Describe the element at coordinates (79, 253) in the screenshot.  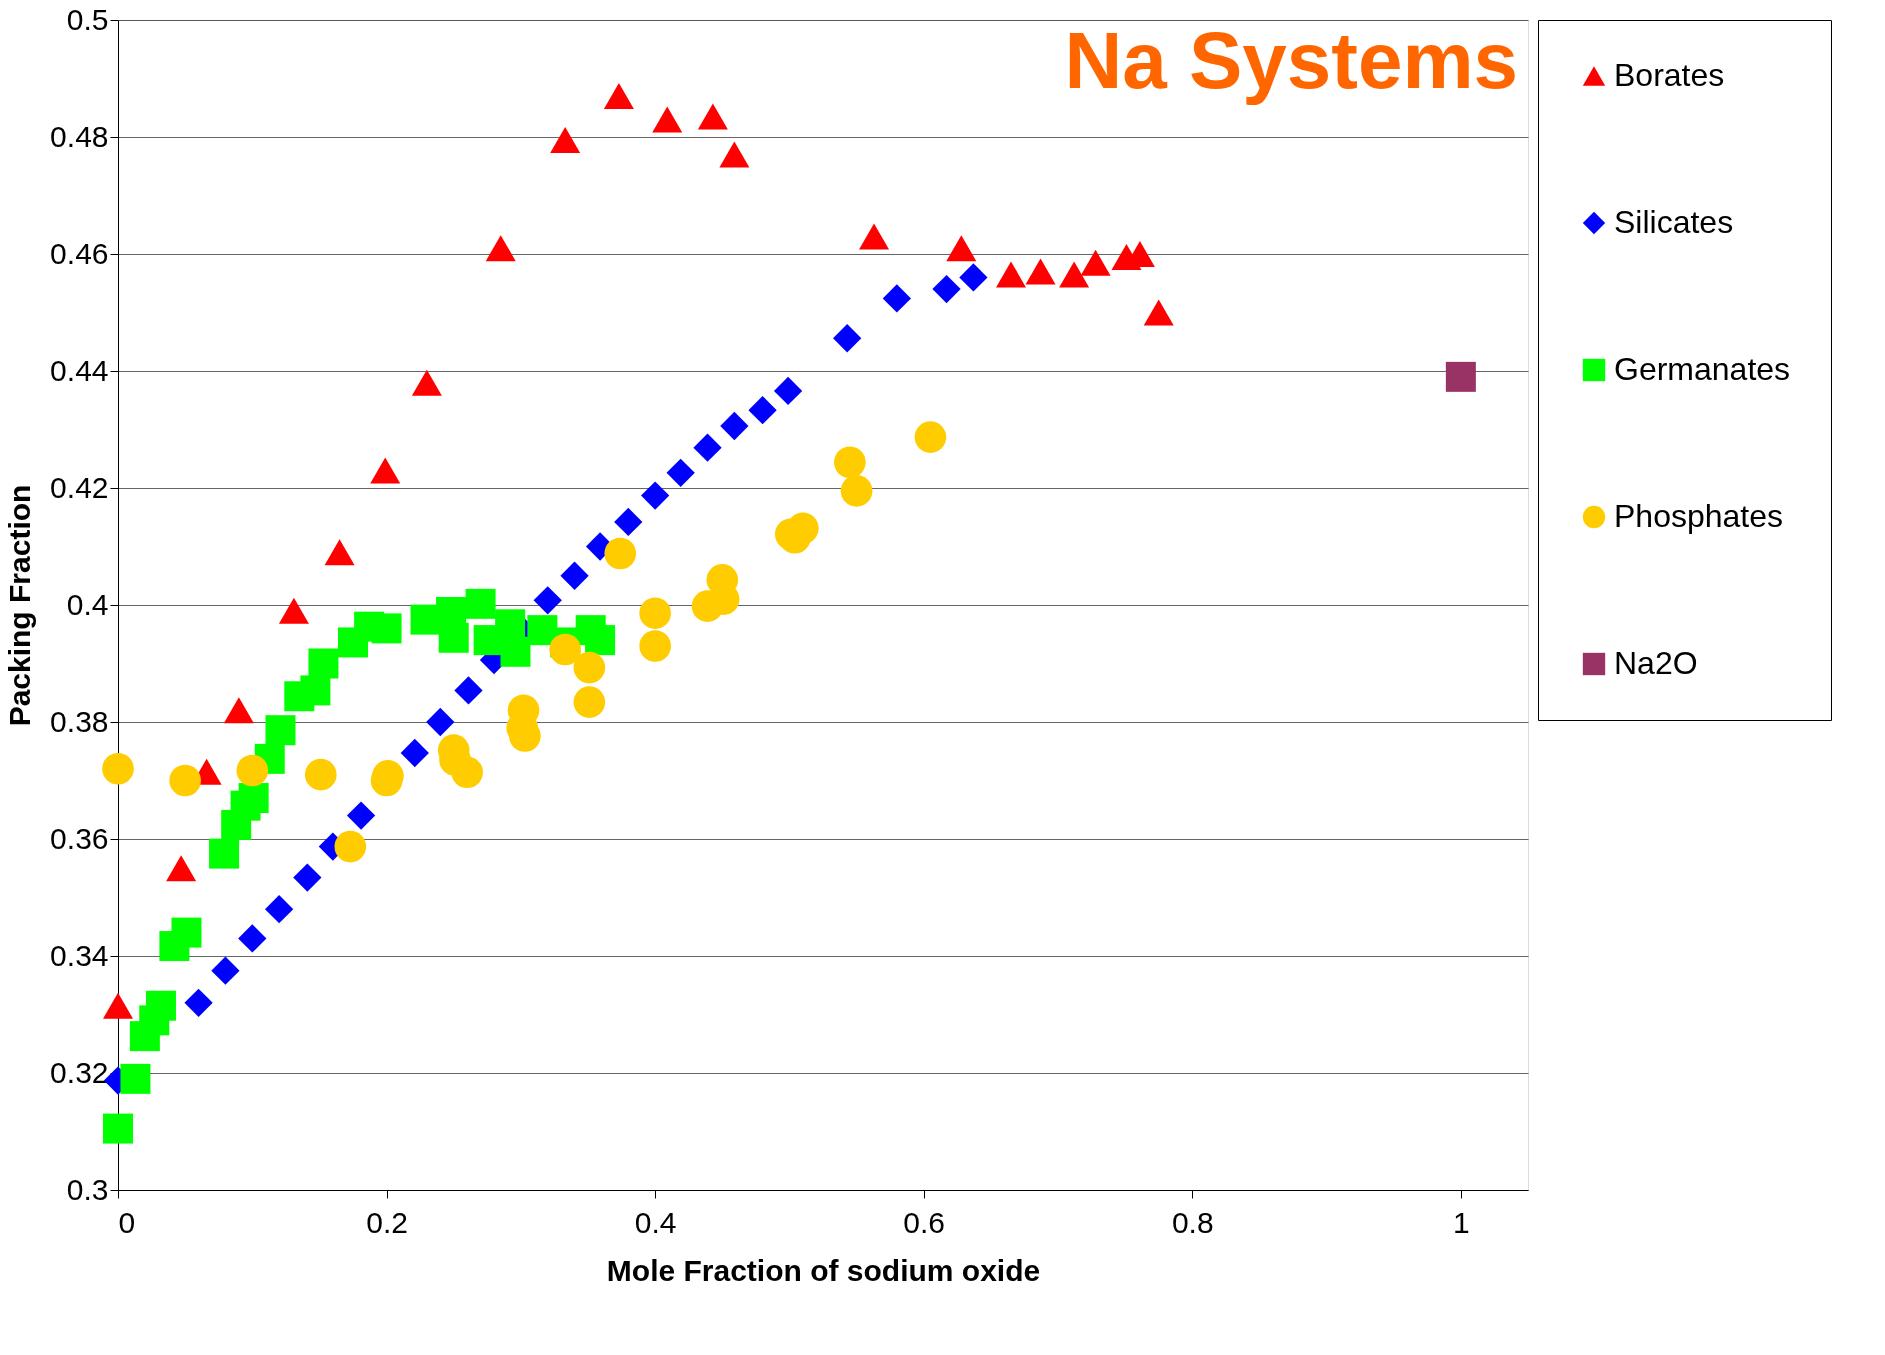
I see `y-tick-label: 0.46` at that location.